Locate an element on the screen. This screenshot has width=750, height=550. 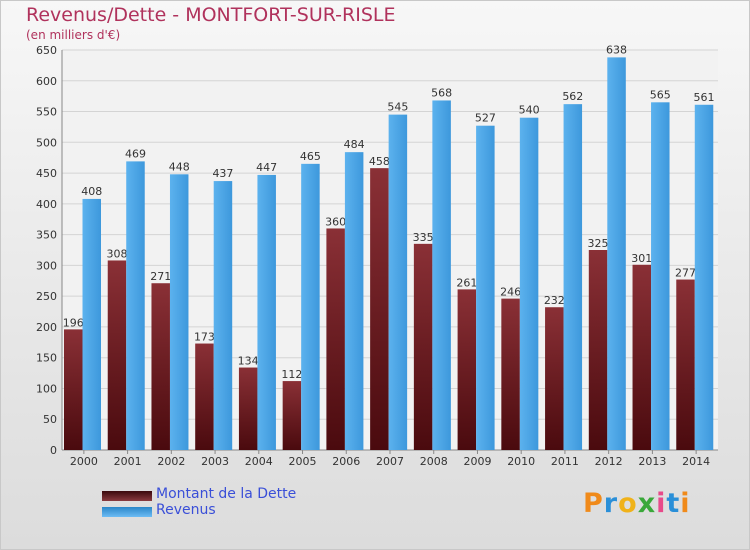
y-tick-label: 200 is located at coordinates (46, 327).